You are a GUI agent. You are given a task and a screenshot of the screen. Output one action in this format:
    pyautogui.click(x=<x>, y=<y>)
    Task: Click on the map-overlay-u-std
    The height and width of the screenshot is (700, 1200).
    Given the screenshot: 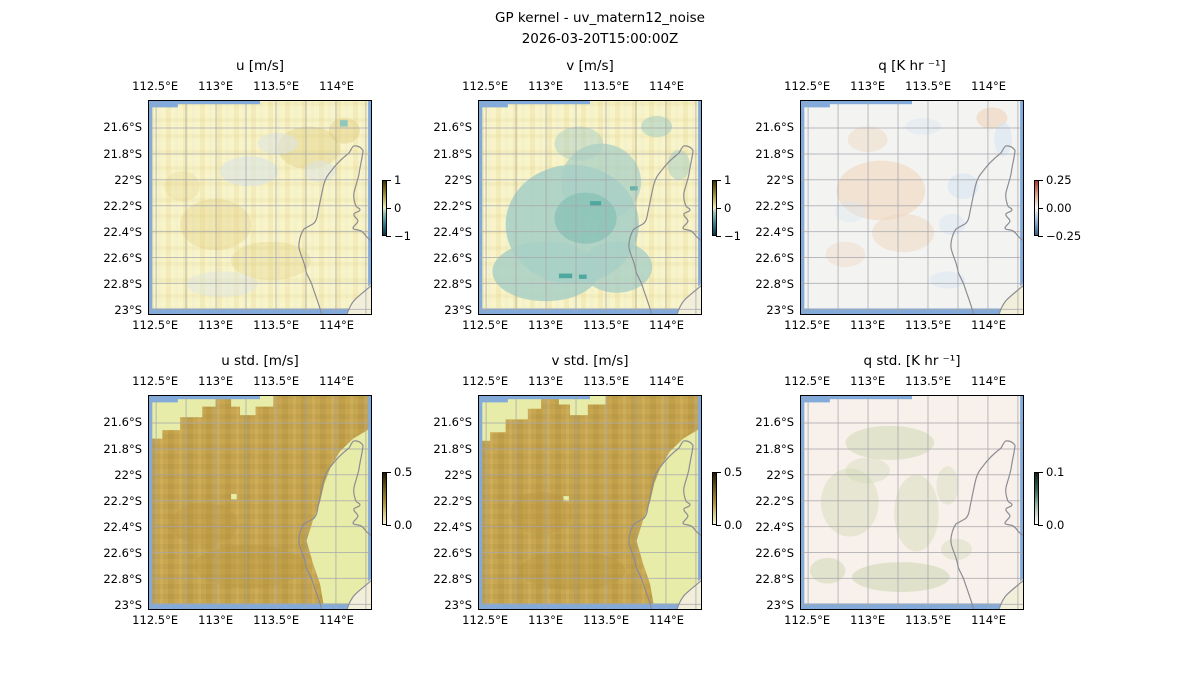 What is the action you would take?
    pyautogui.click(x=260, y=502)
    